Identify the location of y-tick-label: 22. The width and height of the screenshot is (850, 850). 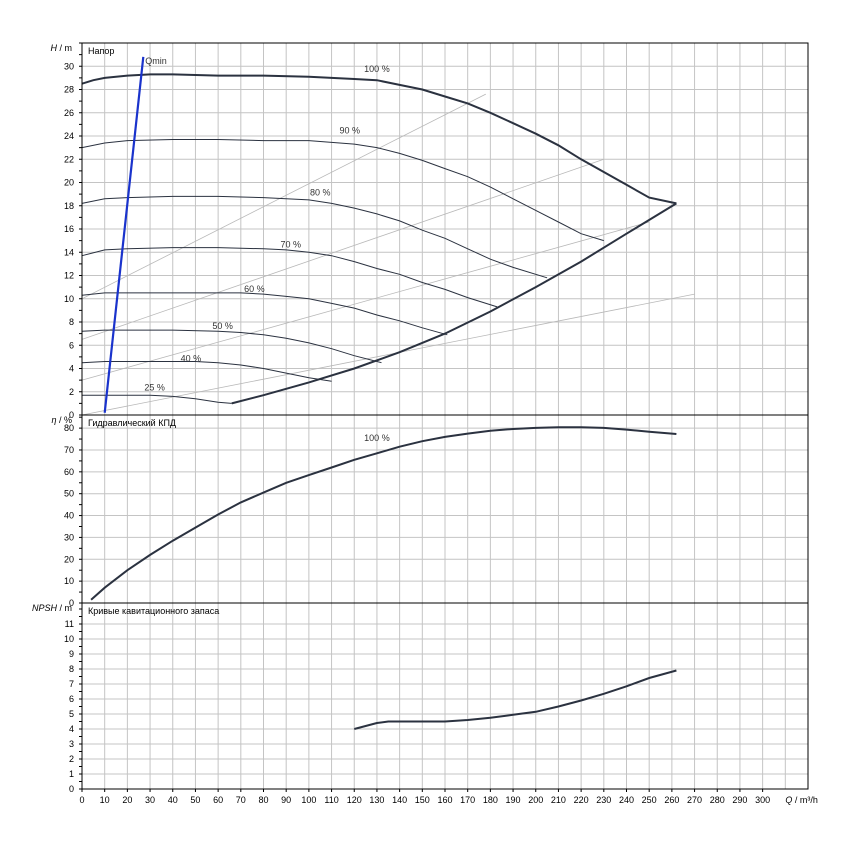
(69, 159).